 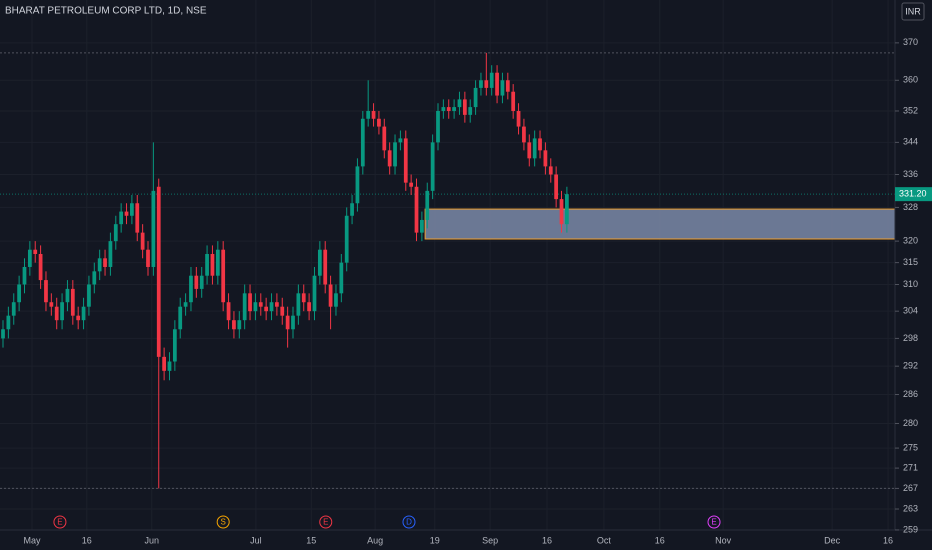 I want to click on y-tick-label: 286, so click(x=910, y=394).